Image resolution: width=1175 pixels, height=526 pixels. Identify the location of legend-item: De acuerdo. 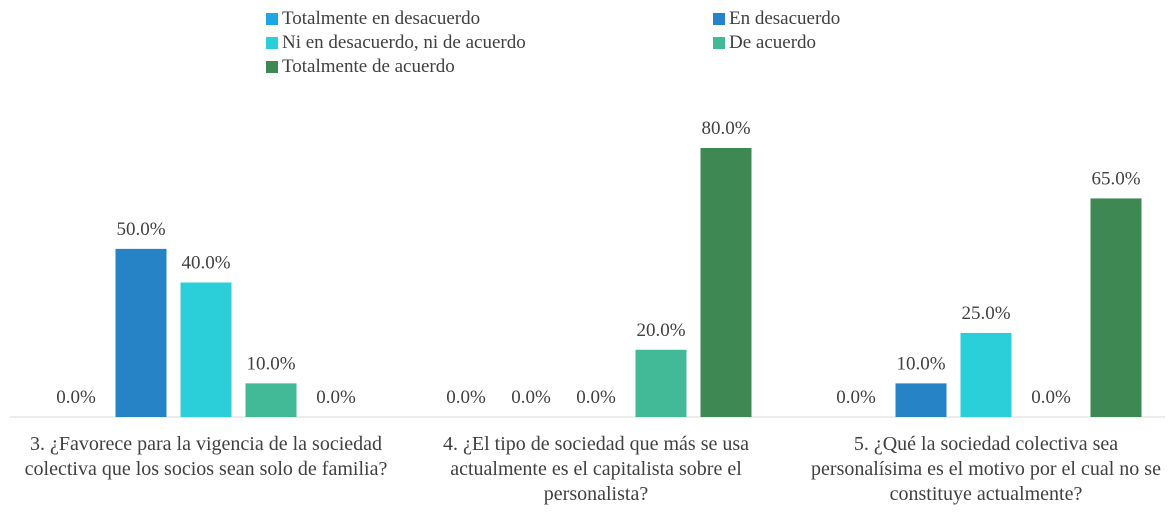
(838, 43).